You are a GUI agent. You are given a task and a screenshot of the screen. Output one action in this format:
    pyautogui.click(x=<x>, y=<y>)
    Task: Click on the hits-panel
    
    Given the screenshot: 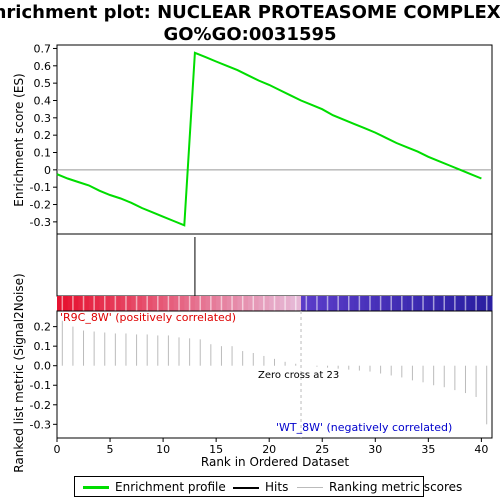 What is the action you would take?
    pyautogui.click(x=274, y=265)
    